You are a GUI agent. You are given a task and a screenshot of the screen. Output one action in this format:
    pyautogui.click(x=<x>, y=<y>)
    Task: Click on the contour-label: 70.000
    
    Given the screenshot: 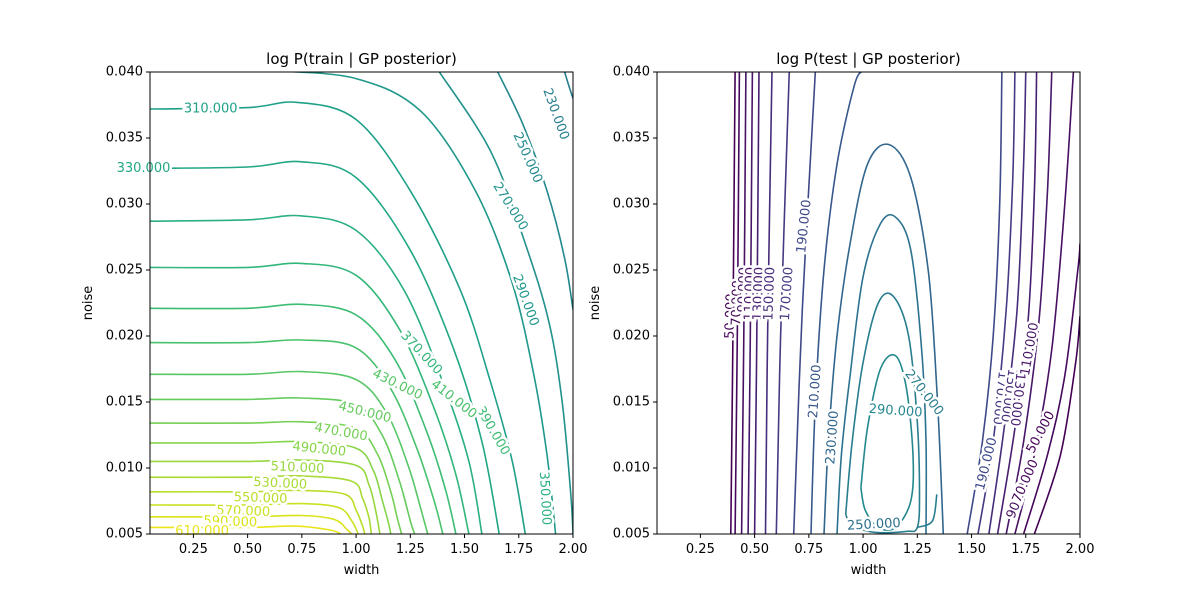 What is the action you would take?
    pyautogui.click(x=737, y=303)
    